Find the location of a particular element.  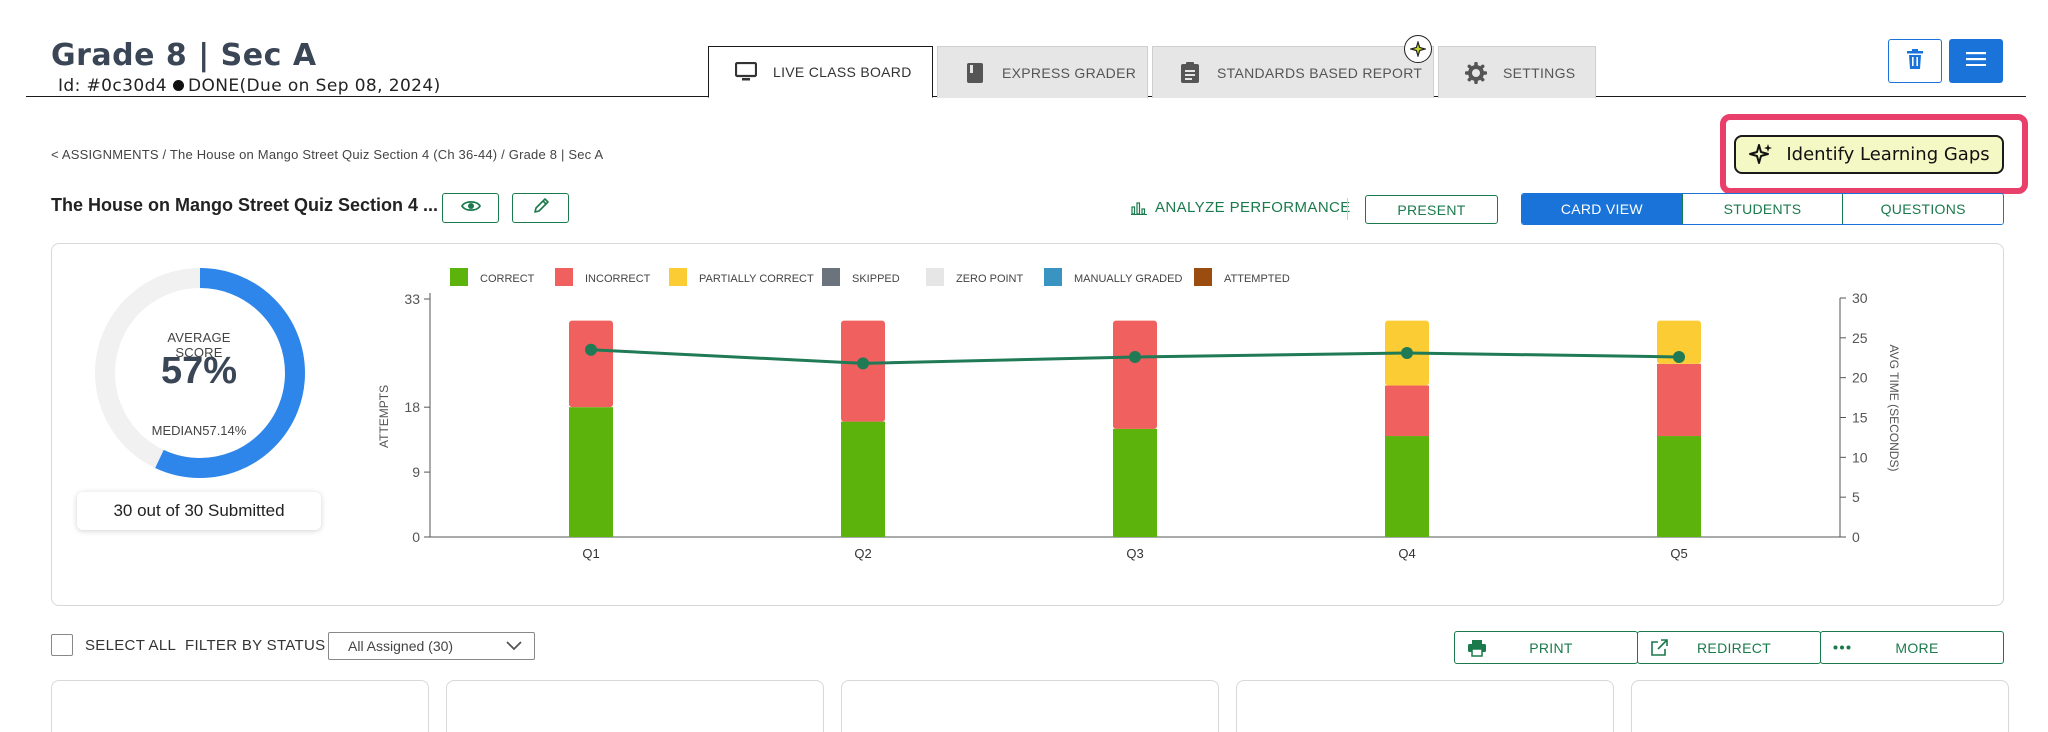

donut-progress-arc is located at coordinates (200, 373).